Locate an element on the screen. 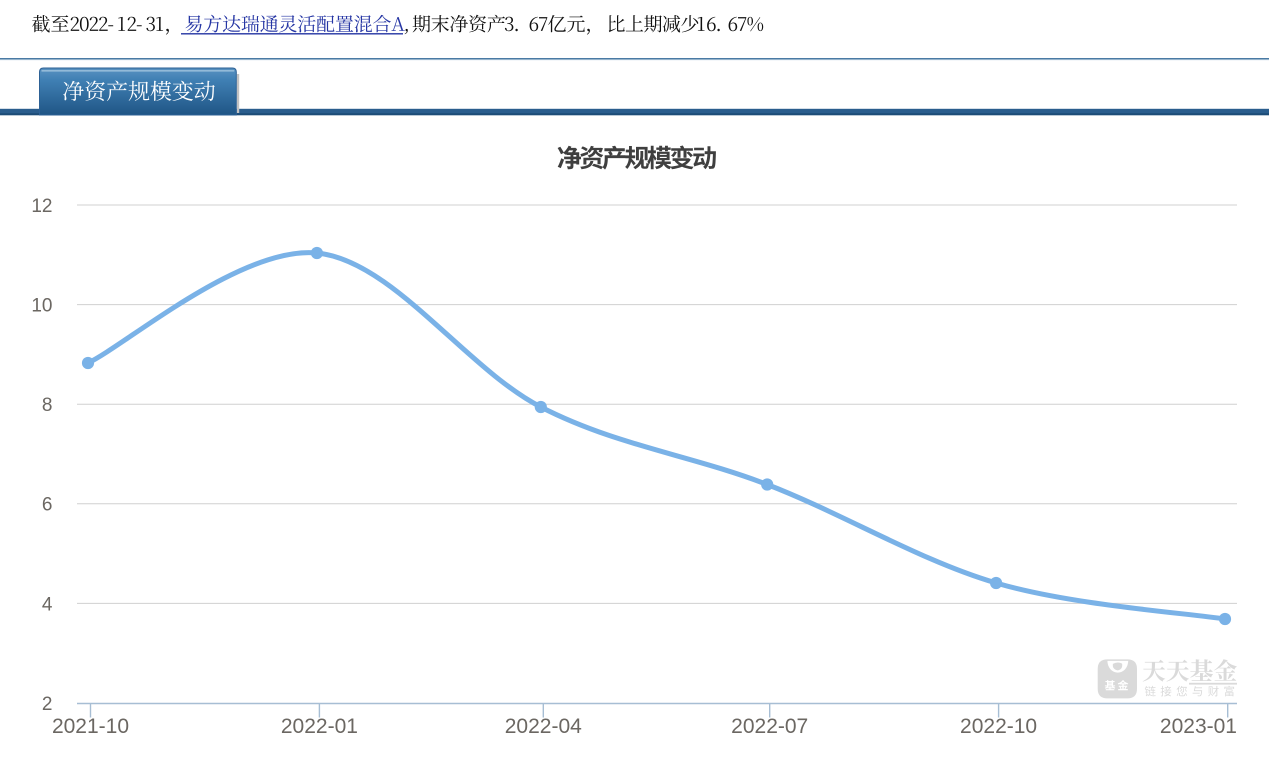 Image resolution: width=1269 pixels, height=782 pixels. svg-text: 2022-07 is located at coordinates (769, 726).